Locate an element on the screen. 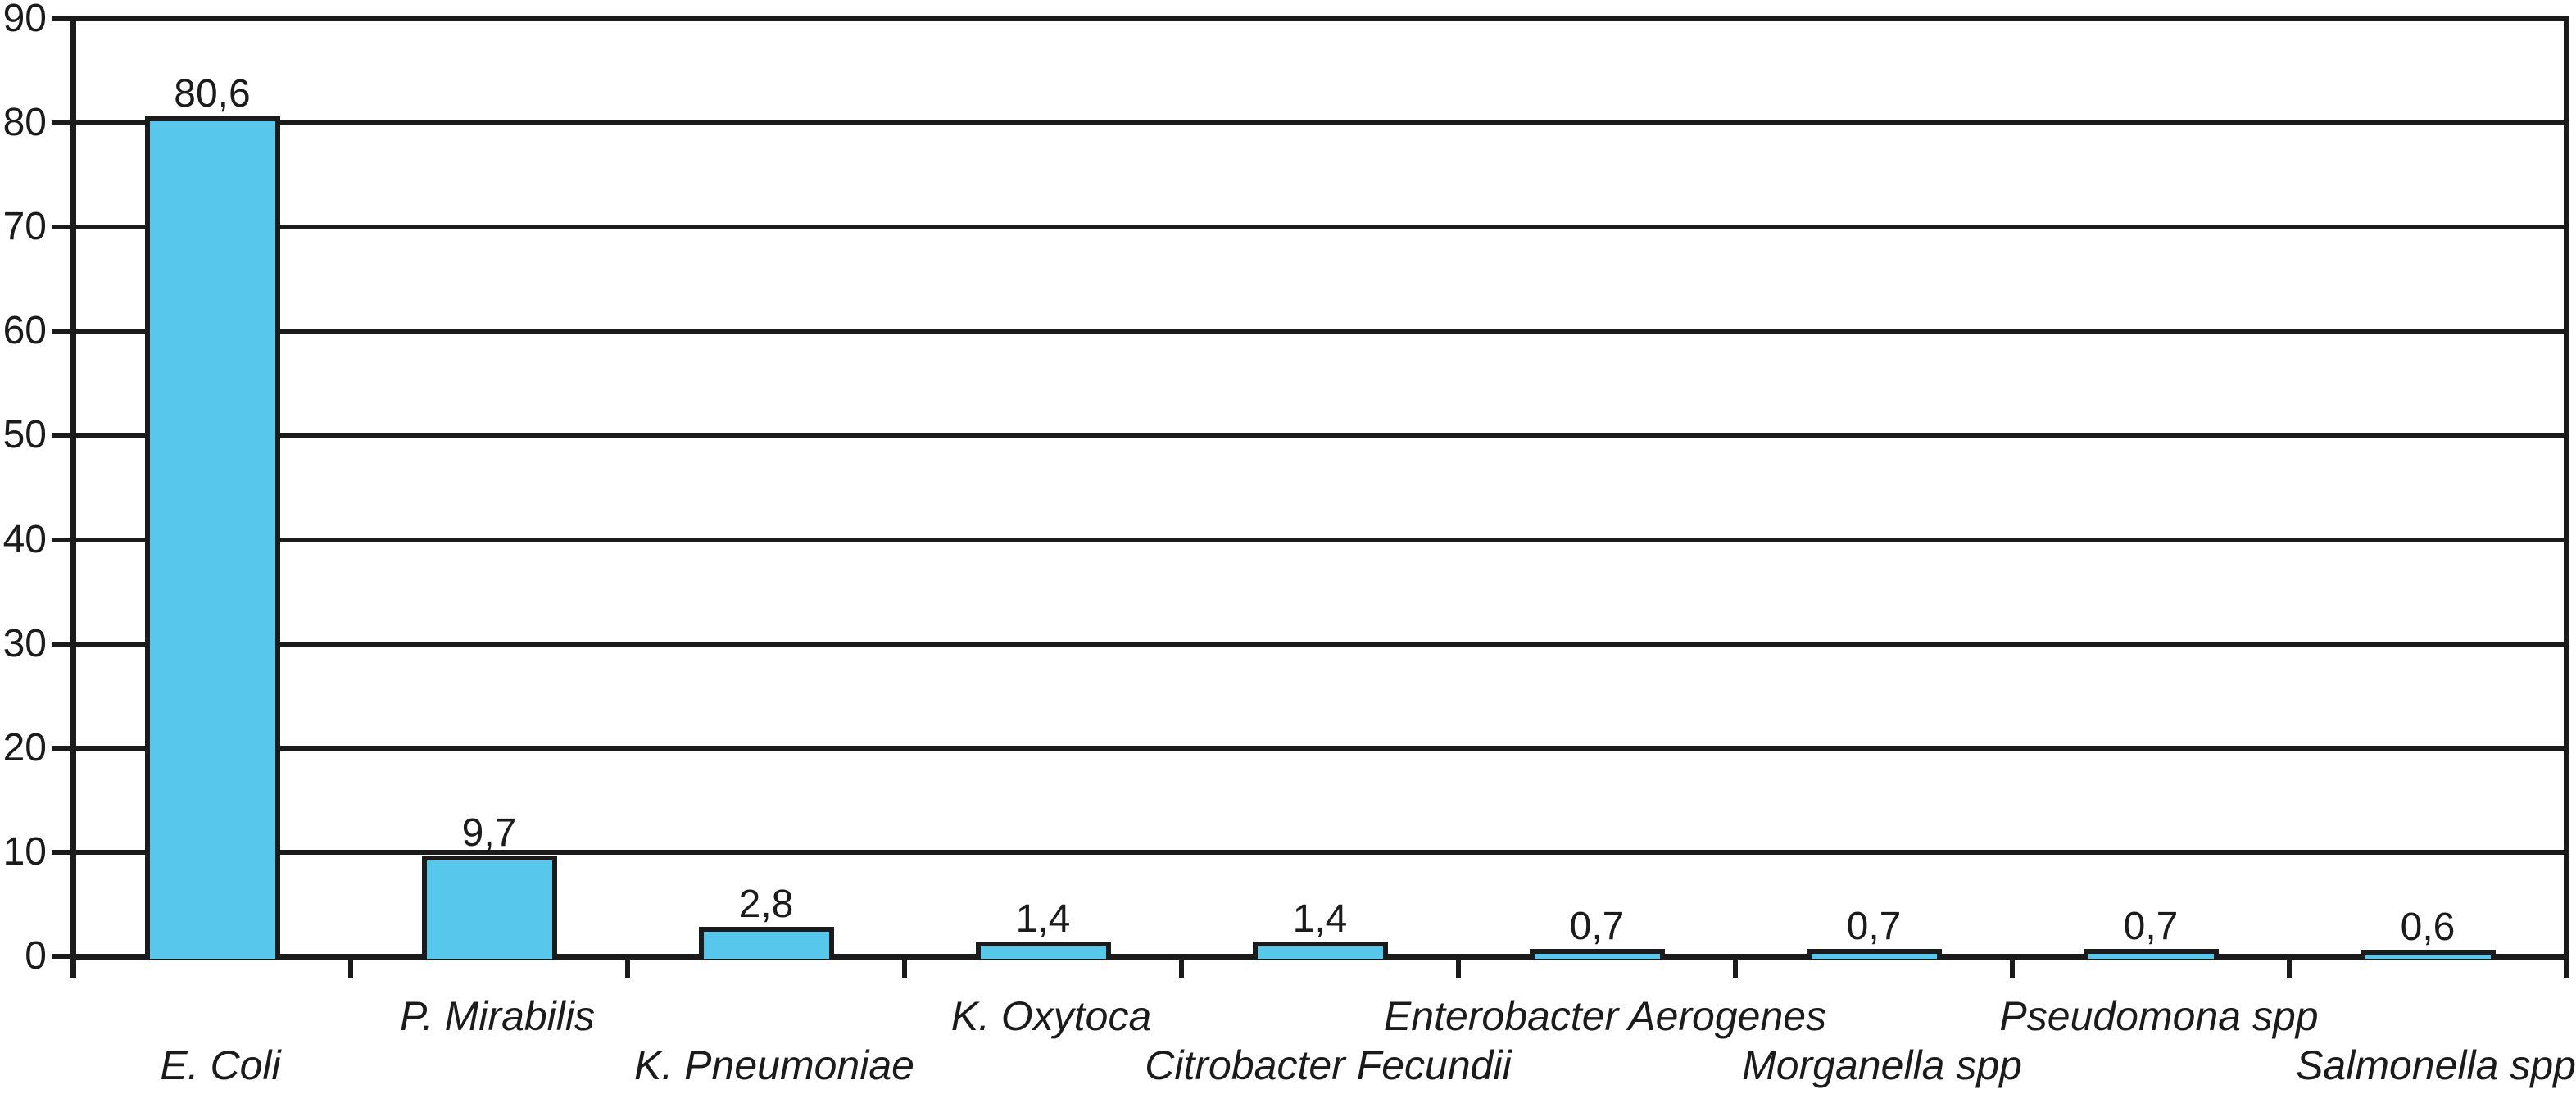 The height and width of the screenshot is (1094, 2576). bar-value-label: 0,6 is located at coordinates (2428, 928).